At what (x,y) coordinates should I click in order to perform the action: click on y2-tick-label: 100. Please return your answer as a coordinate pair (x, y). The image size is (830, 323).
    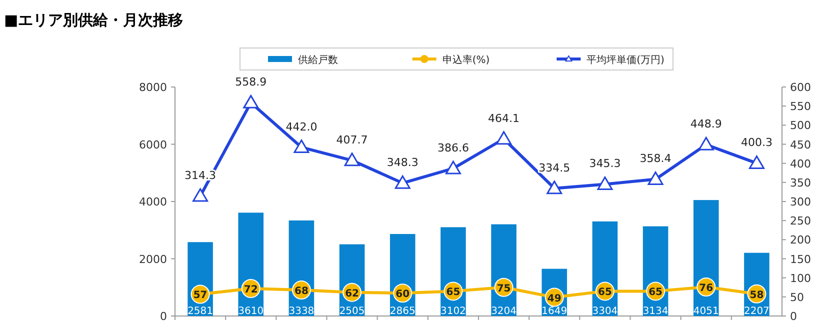
    Looking at the image, I should click on (800, 278).